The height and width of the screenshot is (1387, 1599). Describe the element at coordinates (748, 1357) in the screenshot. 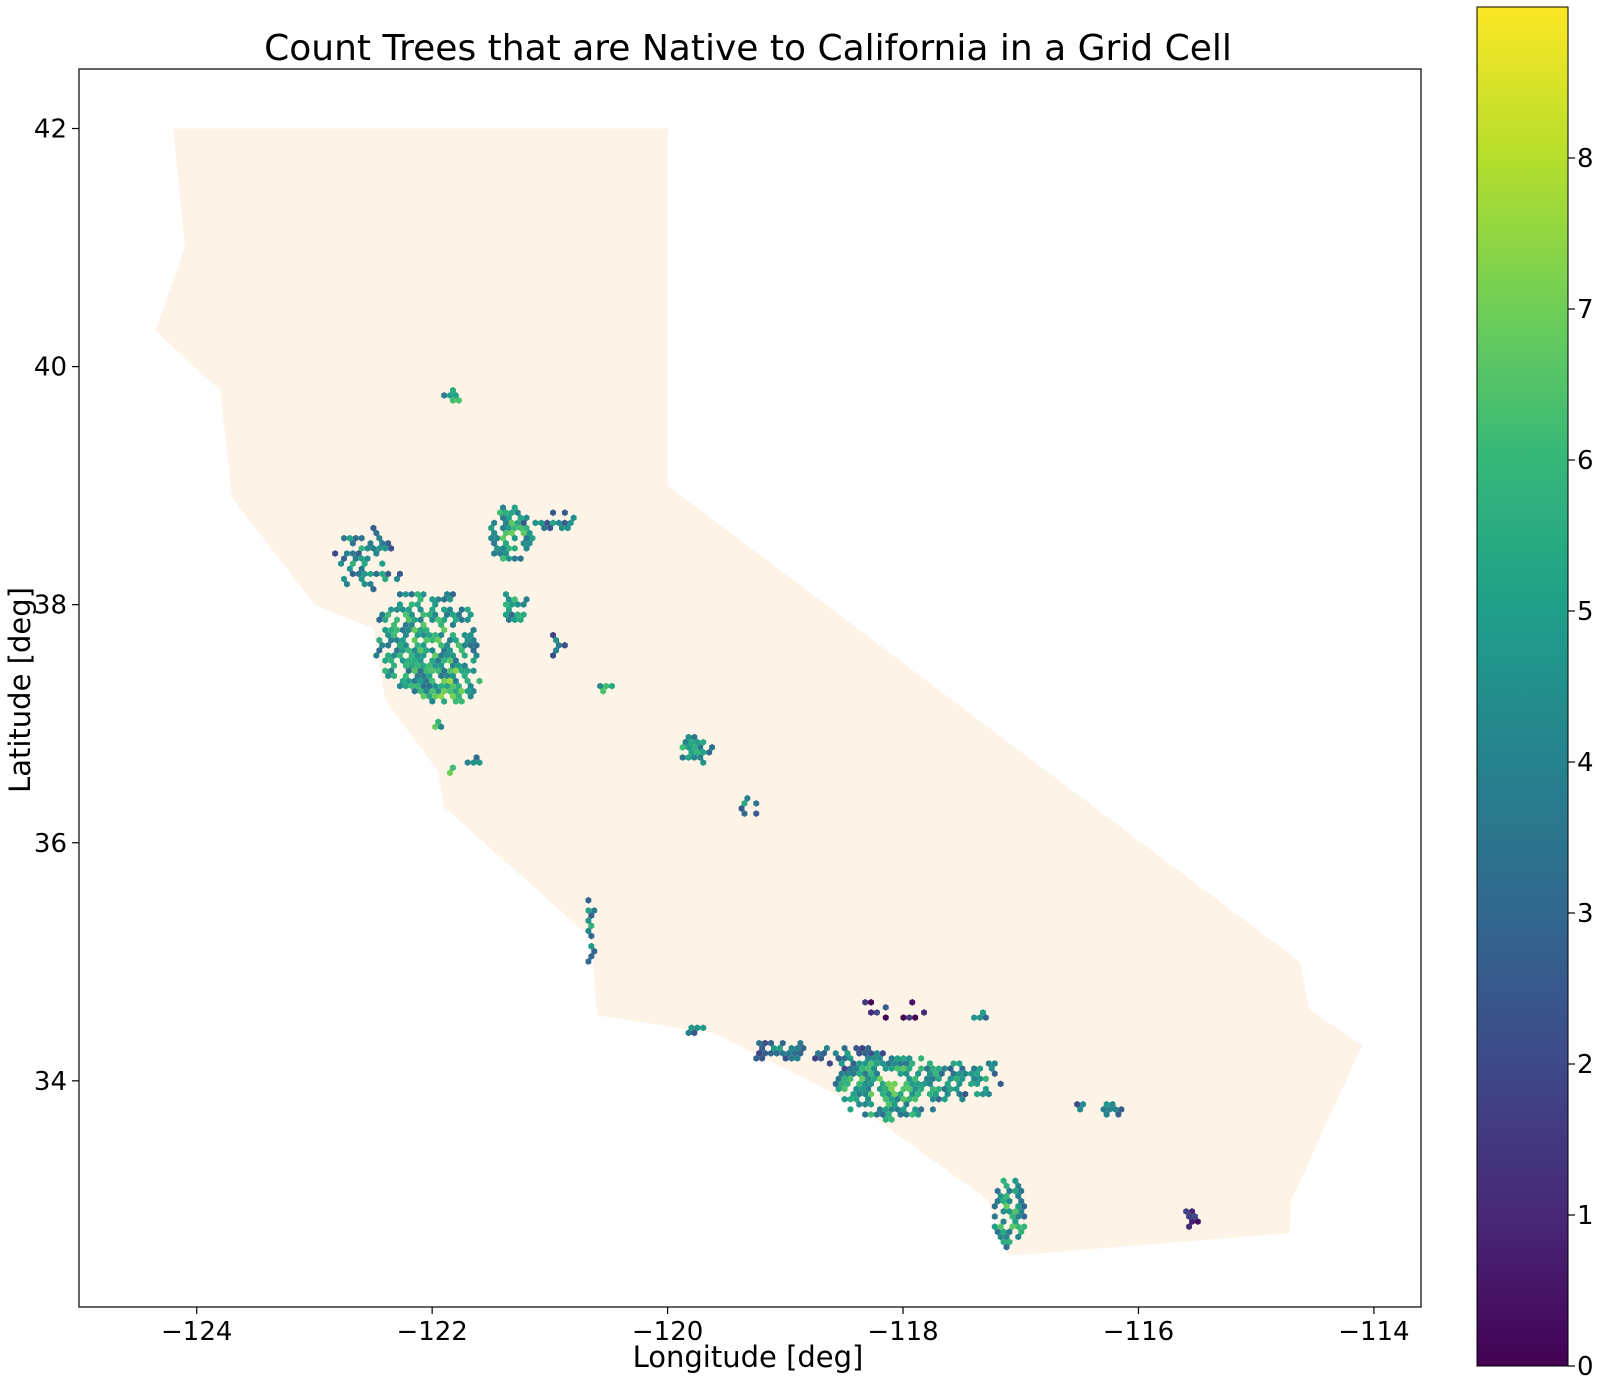

I see `x-axis-title: Longitude [deg]` at that location.